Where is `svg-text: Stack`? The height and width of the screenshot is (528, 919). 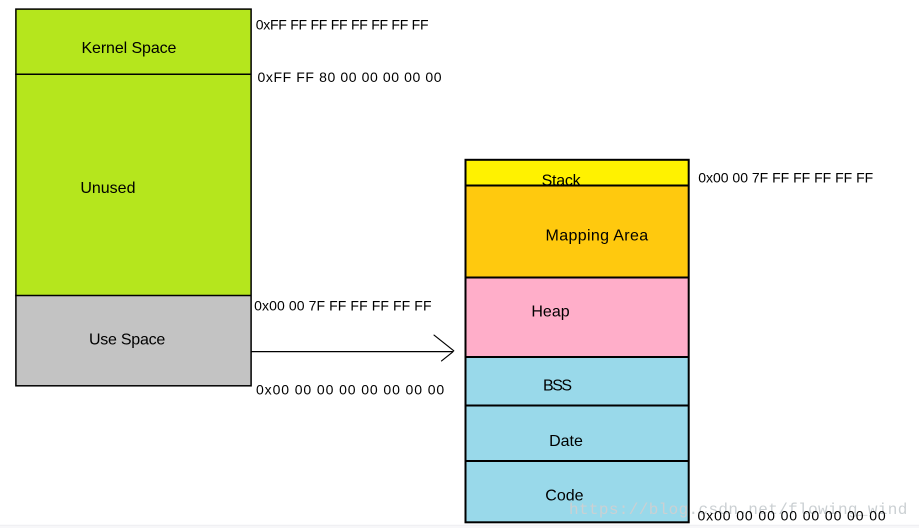
svg-text: Stack is located at coordinates (562, 181).